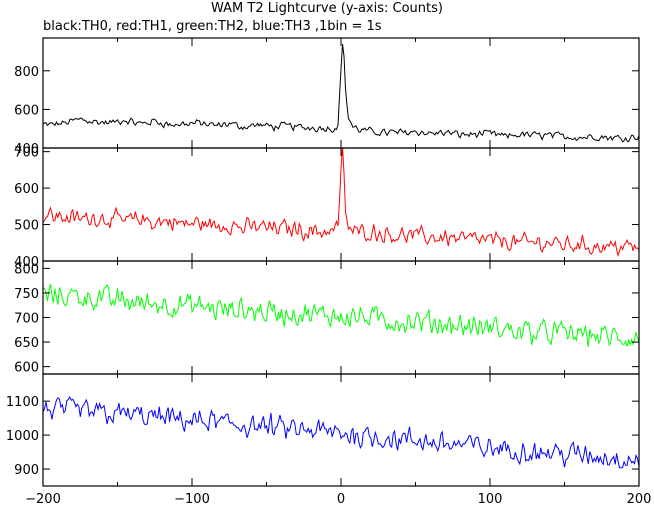 This screenshot has height=505, width=654. Describe the element at coordinates (26, 368) in the screenshot. I see `y-tick-label-2-0: 600` at that location.